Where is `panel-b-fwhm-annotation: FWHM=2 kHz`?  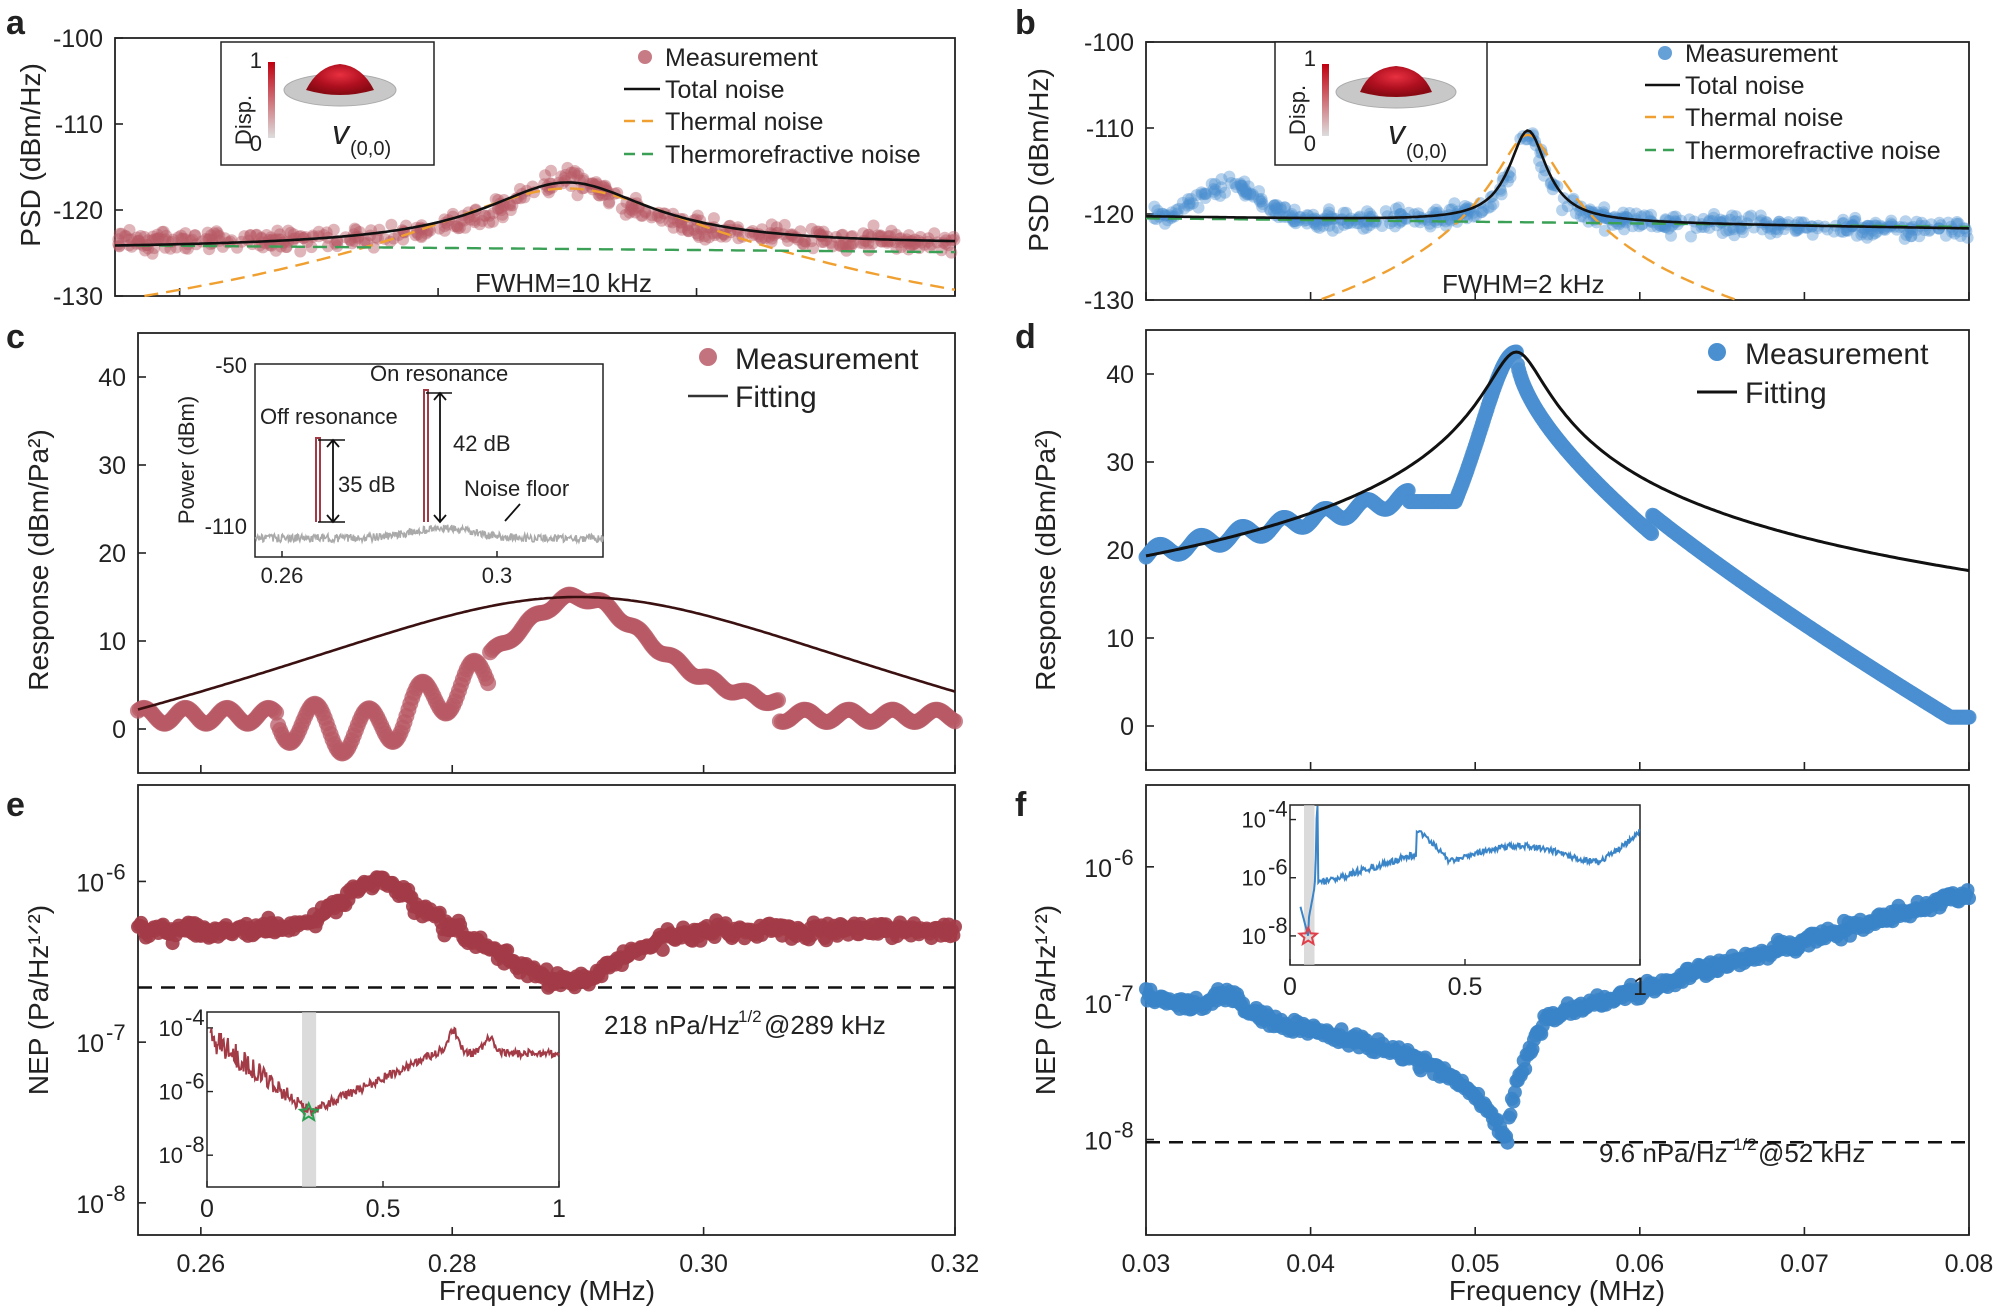
panel-b-fwhm-annotation: FWHM=2 kHz is located at coordinates (1523, 284).